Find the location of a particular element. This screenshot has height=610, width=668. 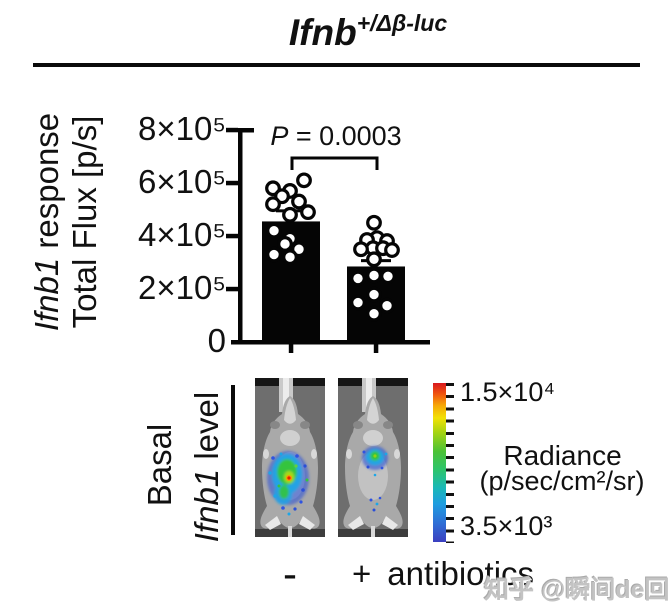

colorbar-min-value: 3.5×10³ is located at coordinates (506, 526).